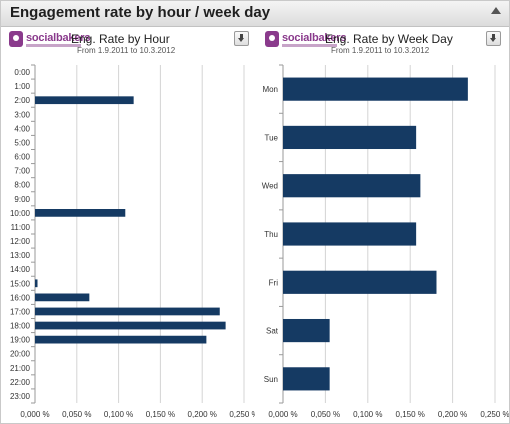 The height and width of the screenshot is (424, 510). I want to click on hour-y-tick-label: 12:00, so click(20, 241).